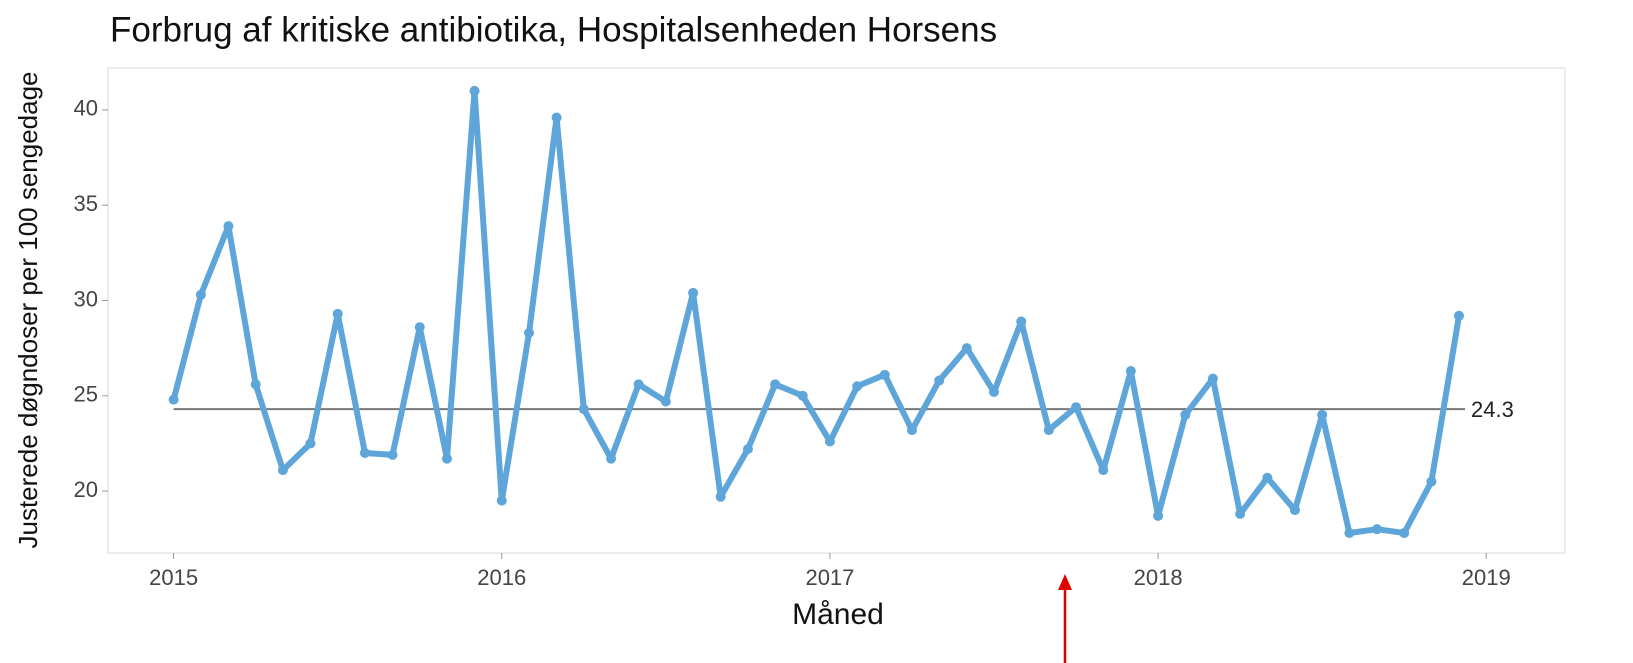 The width and height of the screenshot is (1633, 663). I want to click on red-arrow, so click(1065, 618).